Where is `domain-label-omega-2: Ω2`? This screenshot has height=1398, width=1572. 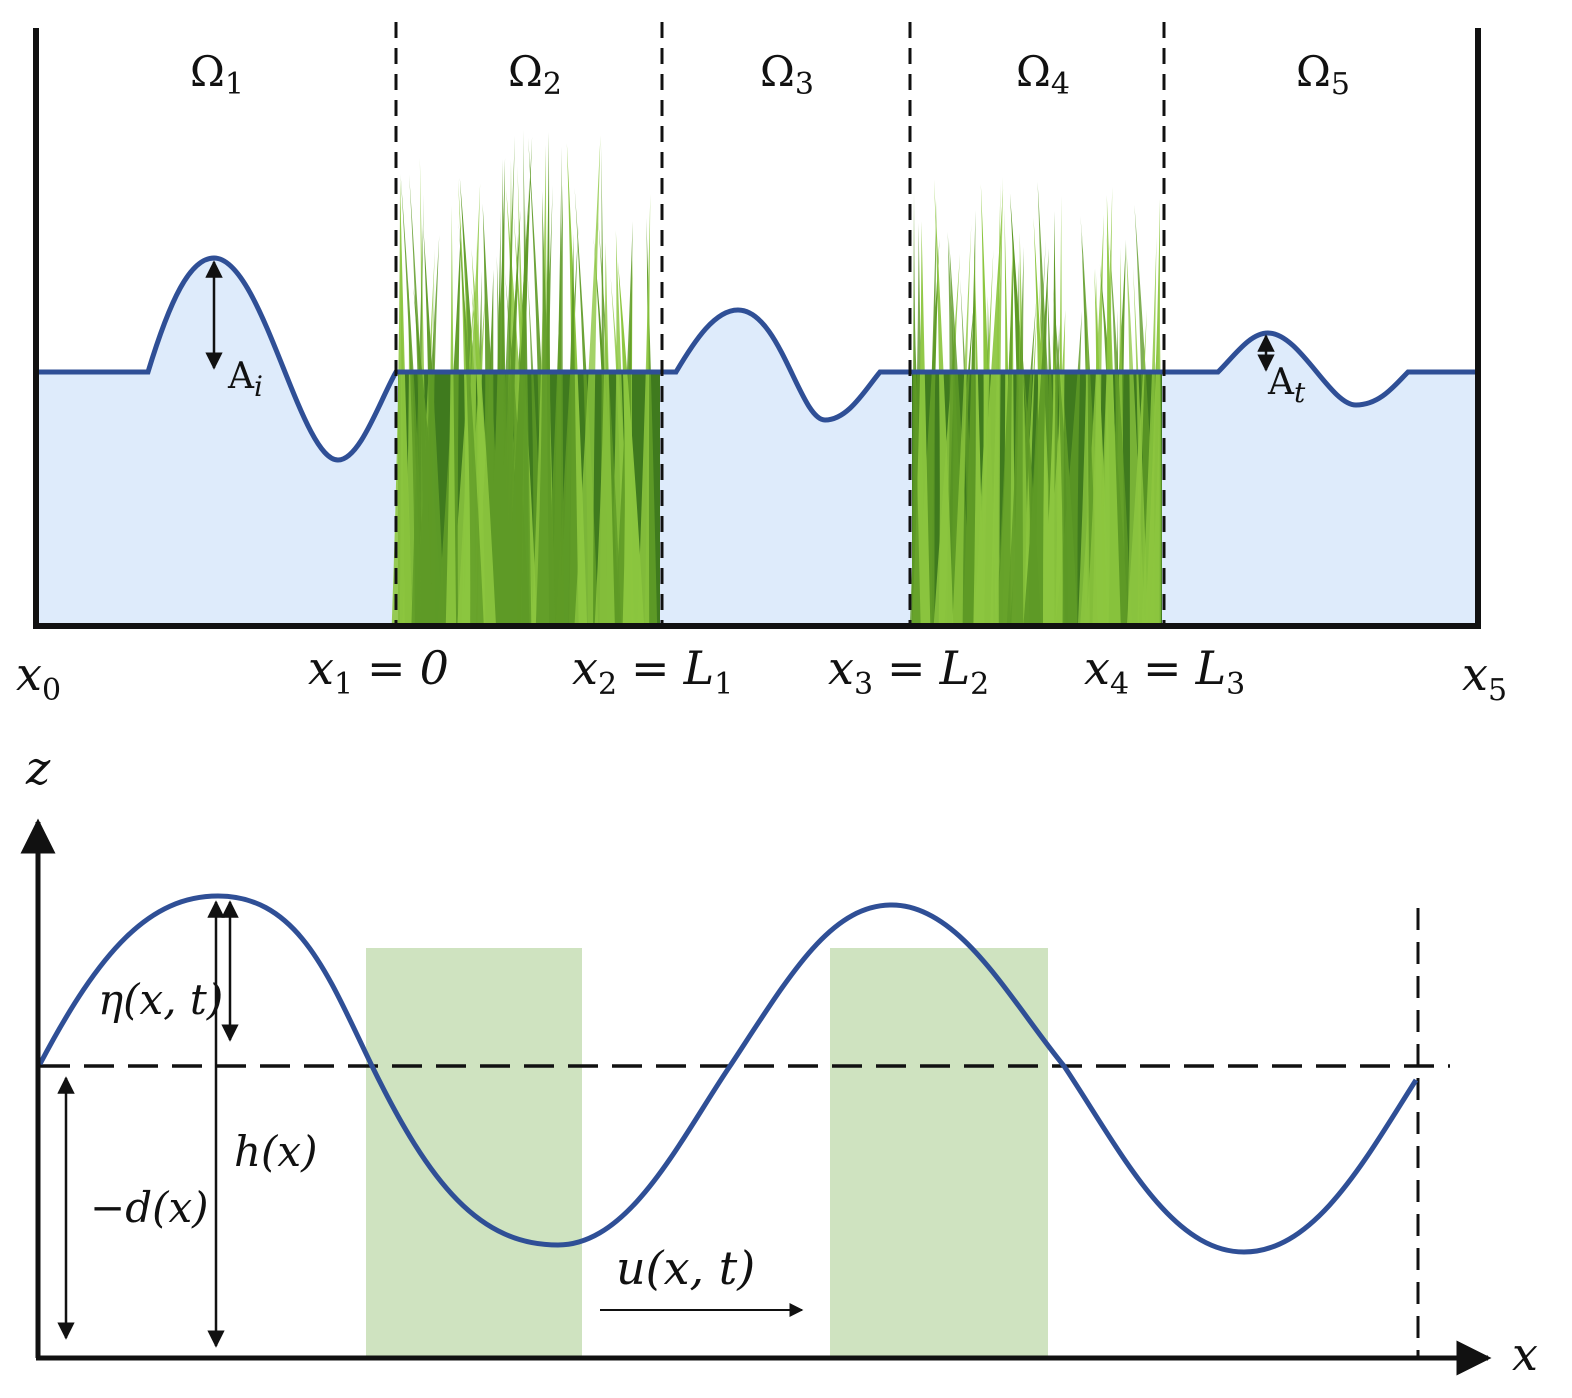
domain-label-omega-2: Ω2 is located at coordinates (535, 74).